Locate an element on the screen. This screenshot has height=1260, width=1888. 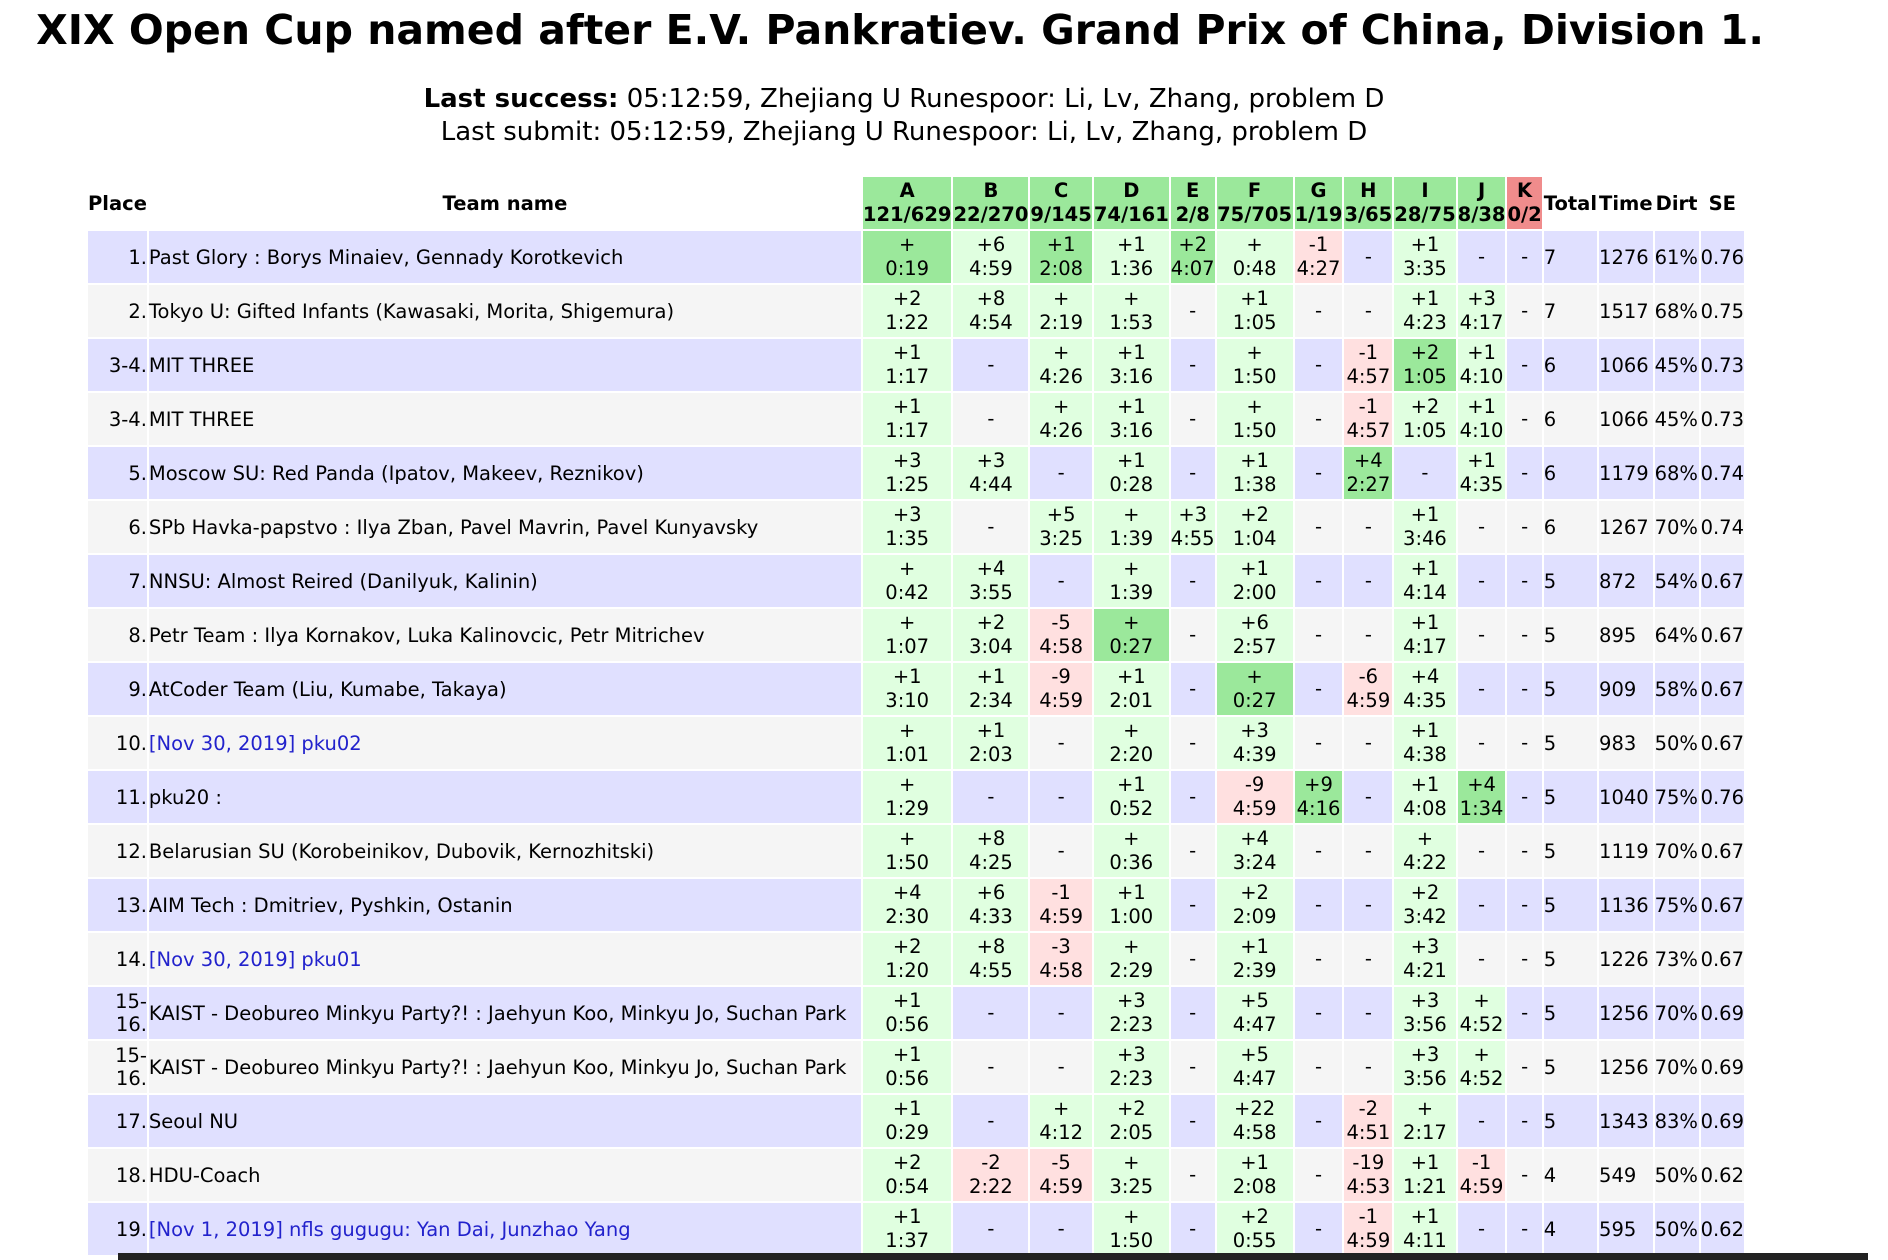
result-cell-i: +3 3:56 is located at coordinates (1425, 1067).